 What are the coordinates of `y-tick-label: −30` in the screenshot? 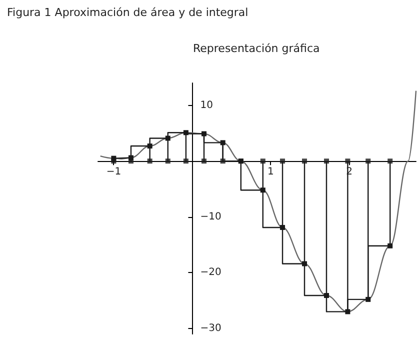 It's located at (211, 328).